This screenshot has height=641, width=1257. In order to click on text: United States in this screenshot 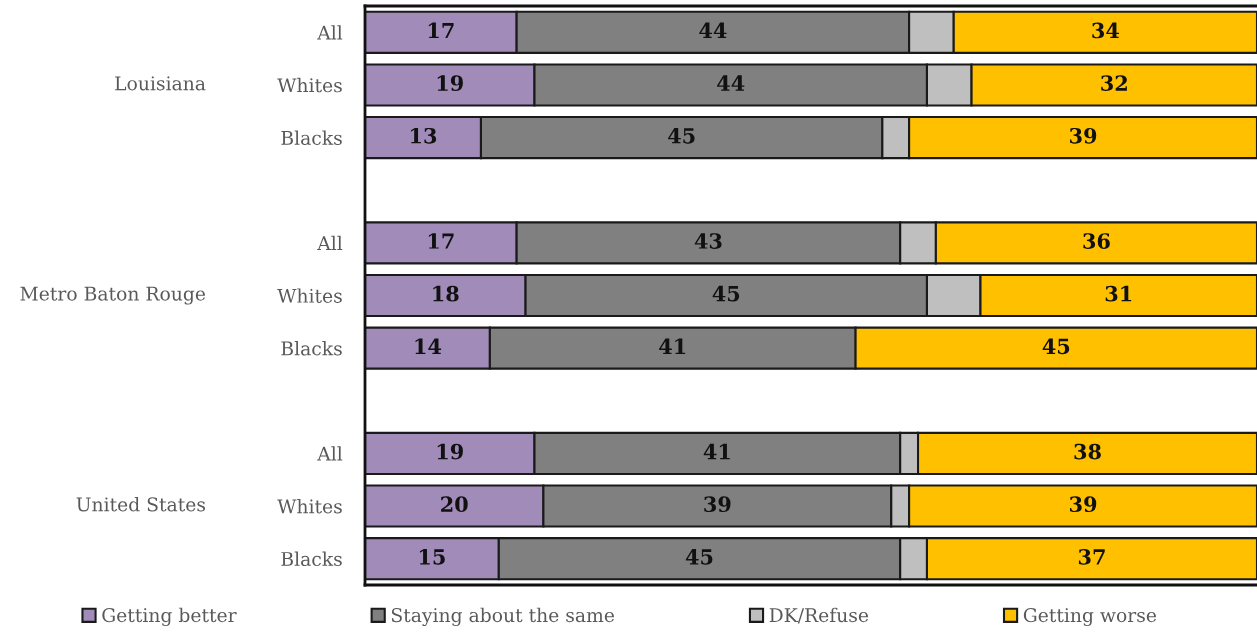, I will do `click(141, 504)`.